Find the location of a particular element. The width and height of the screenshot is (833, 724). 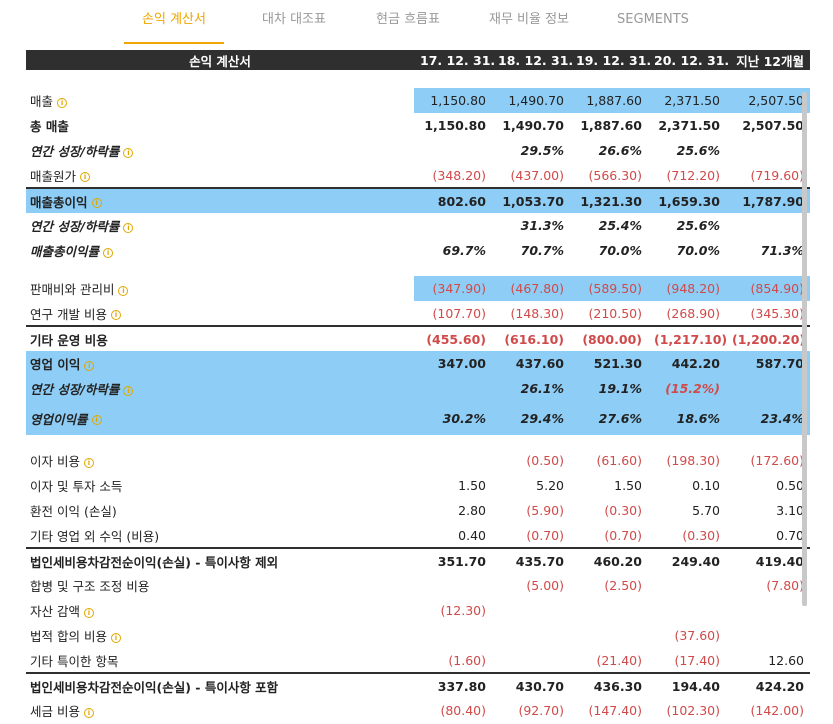

table-cell: (0.70) is located at coordinates (545, 535).